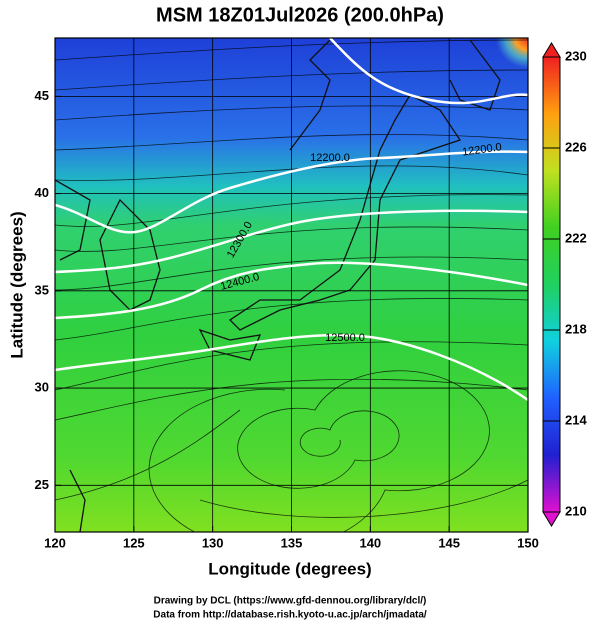 This screenshot has width=599, height=630. What do you see at coordinates (300, 15) in the screenshot?
I see `title: MSM 18Z01Jul2026 (200.0hPa)` at bounding box center [300, 15].